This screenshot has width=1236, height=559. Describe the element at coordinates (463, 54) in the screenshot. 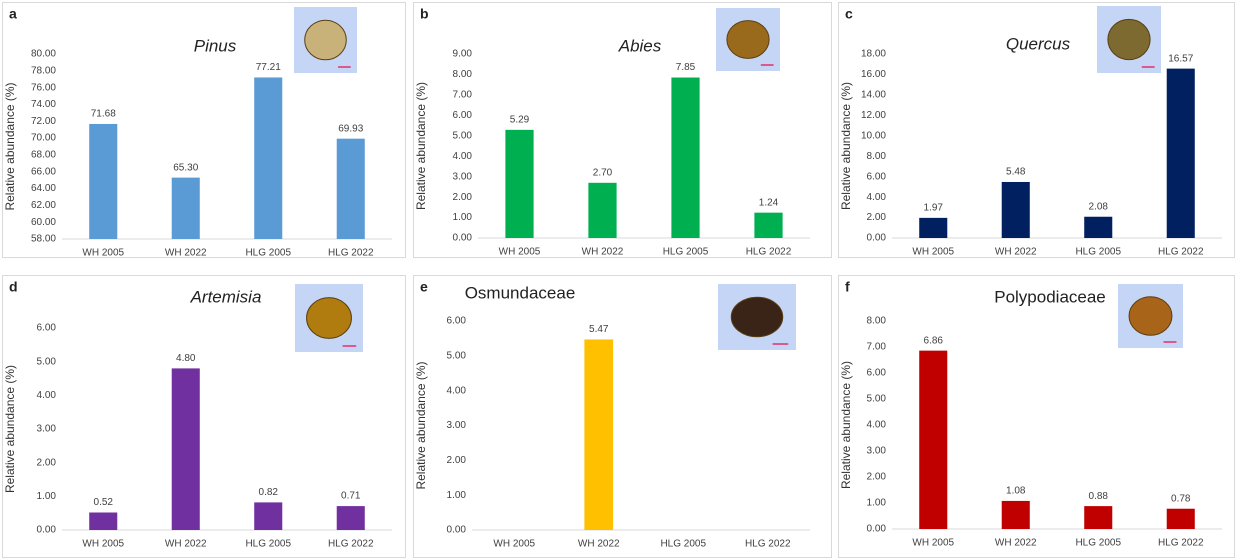

I see `y-tick-label: 9.00` at that location.